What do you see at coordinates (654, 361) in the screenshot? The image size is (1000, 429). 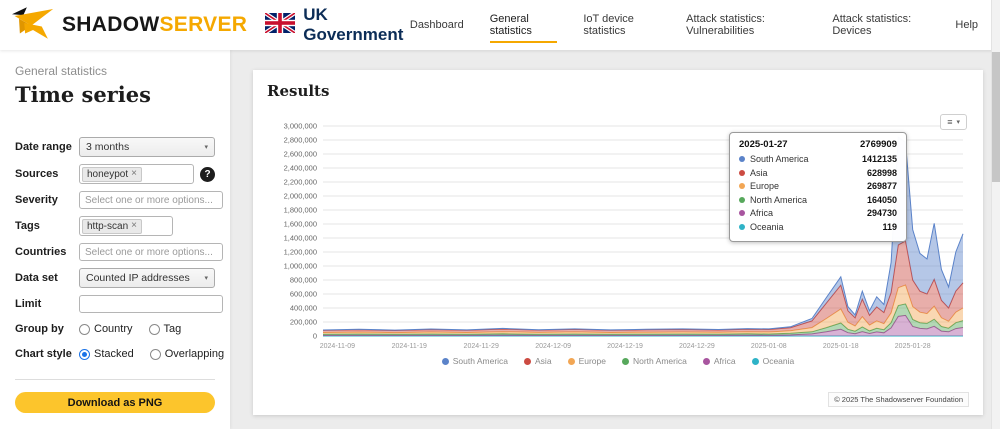 I see `legend-item: North America` at bounding box center [654, 361].